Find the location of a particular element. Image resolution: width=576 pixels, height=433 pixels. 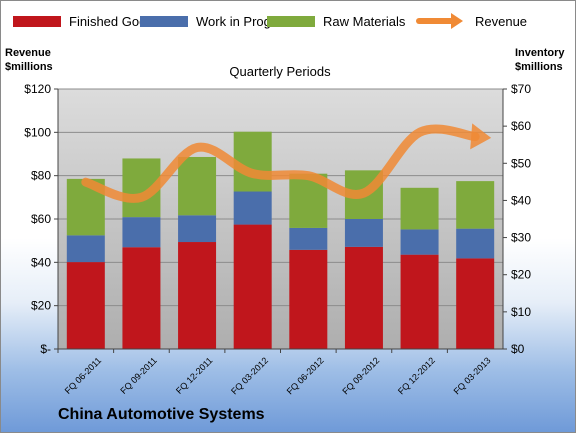

x-tick-label: FQ 06-2011 is located at coordinates (83, 375).